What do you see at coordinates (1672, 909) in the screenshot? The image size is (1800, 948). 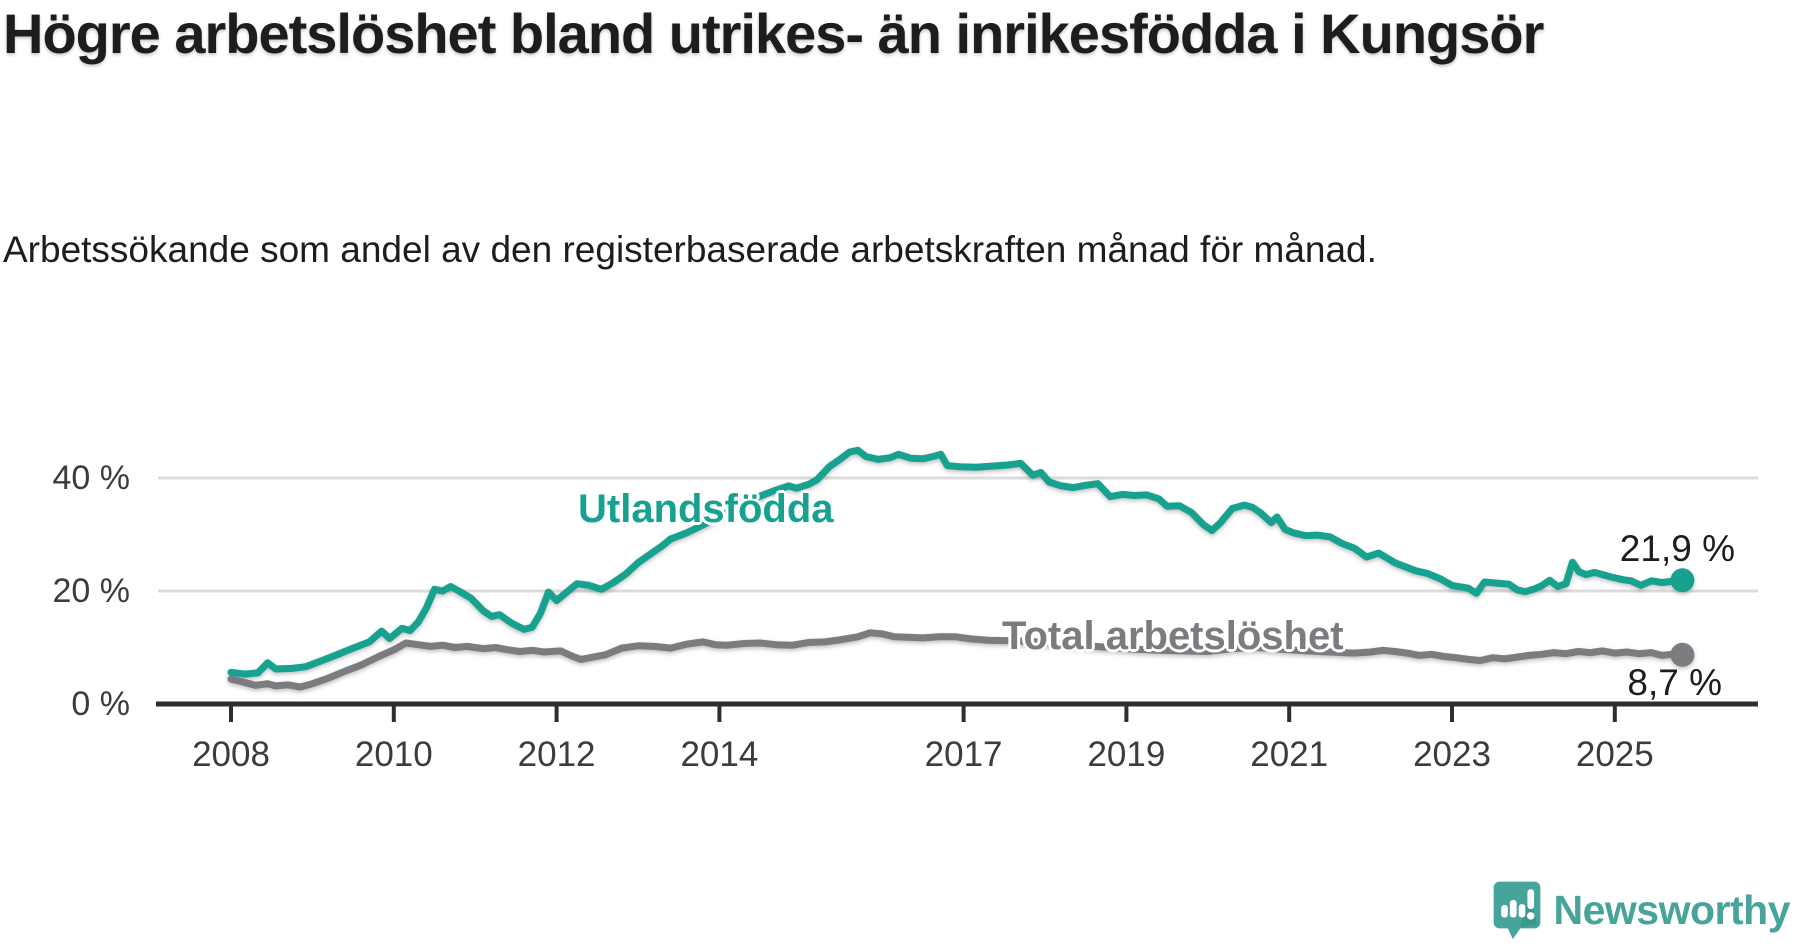 I see `newsworthy-brand-text: Newsworthy` at bounding box center [1672, 909].